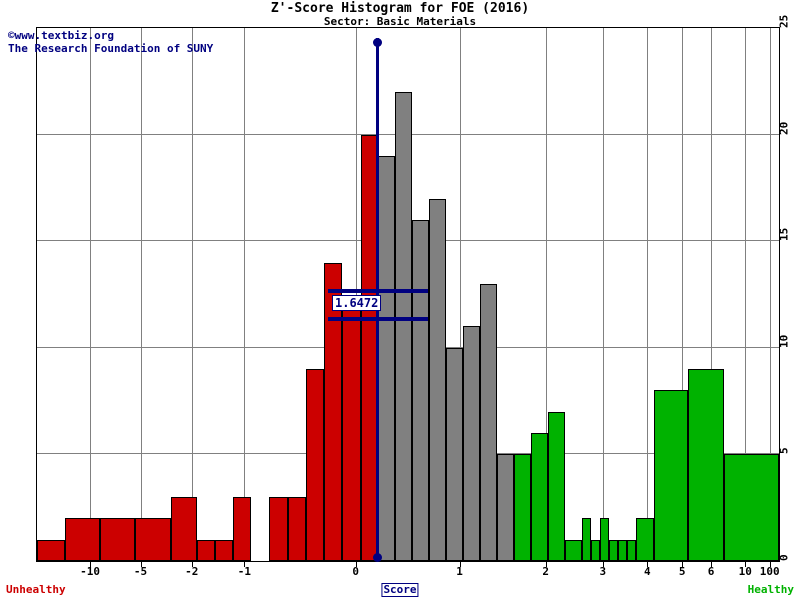  I want to click on marker-dot-bottom, so click(377, 557).